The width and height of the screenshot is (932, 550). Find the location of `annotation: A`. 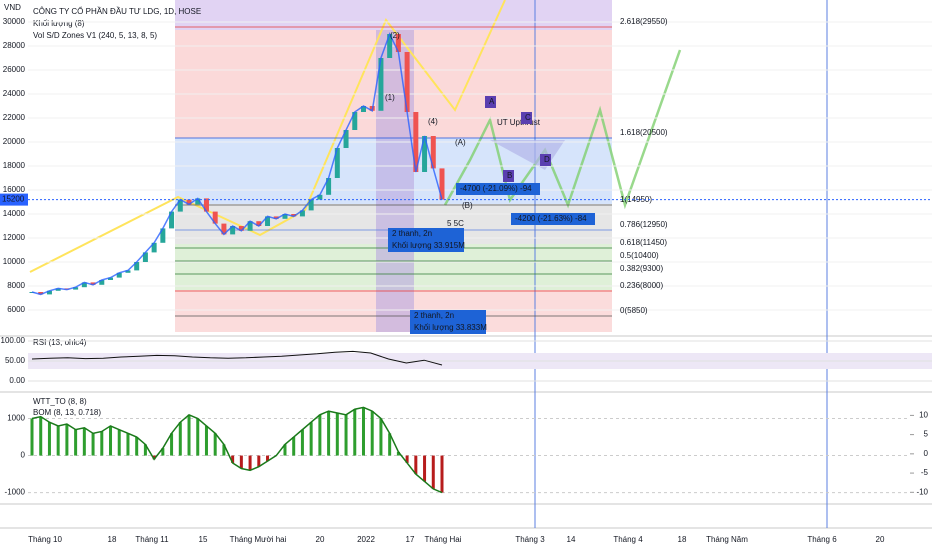

annotation: A is located at coordinates (492, 101).